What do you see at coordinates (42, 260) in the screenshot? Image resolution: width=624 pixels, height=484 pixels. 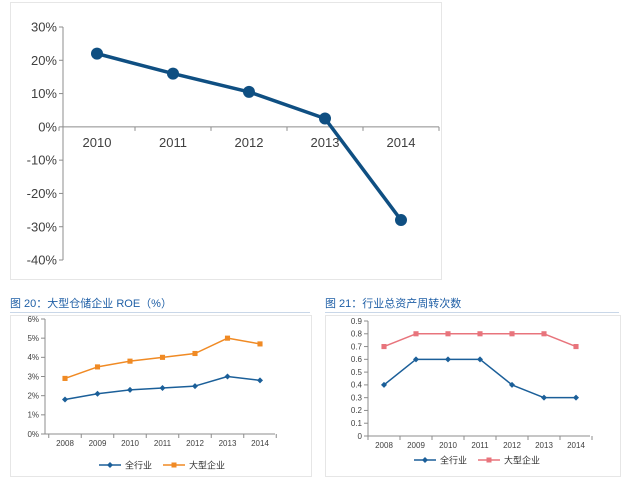 I see `y-tick-label: -40%` at bounding box center [42, 260].